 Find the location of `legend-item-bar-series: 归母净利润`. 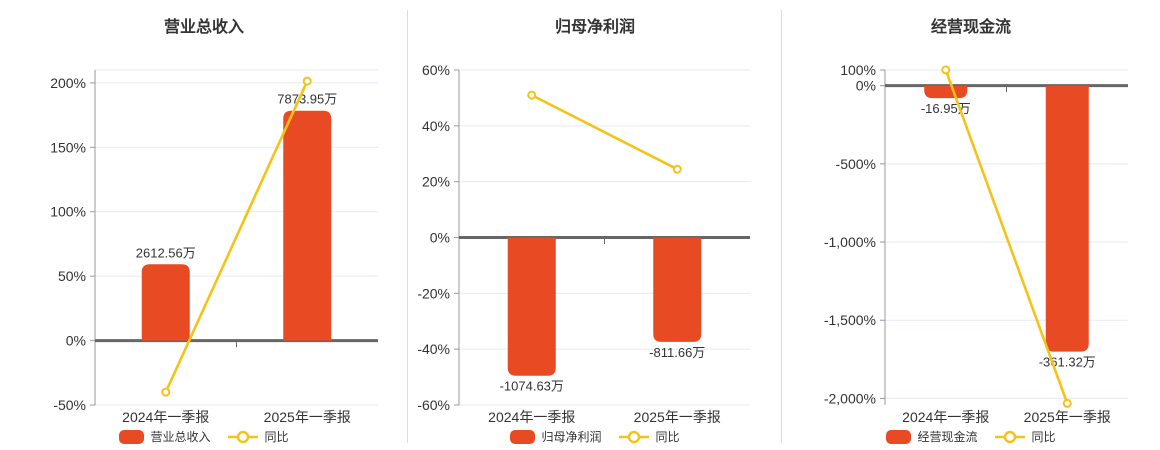

legend-item-bar-series: 归母净利润 is located at coordinates (556, 436).